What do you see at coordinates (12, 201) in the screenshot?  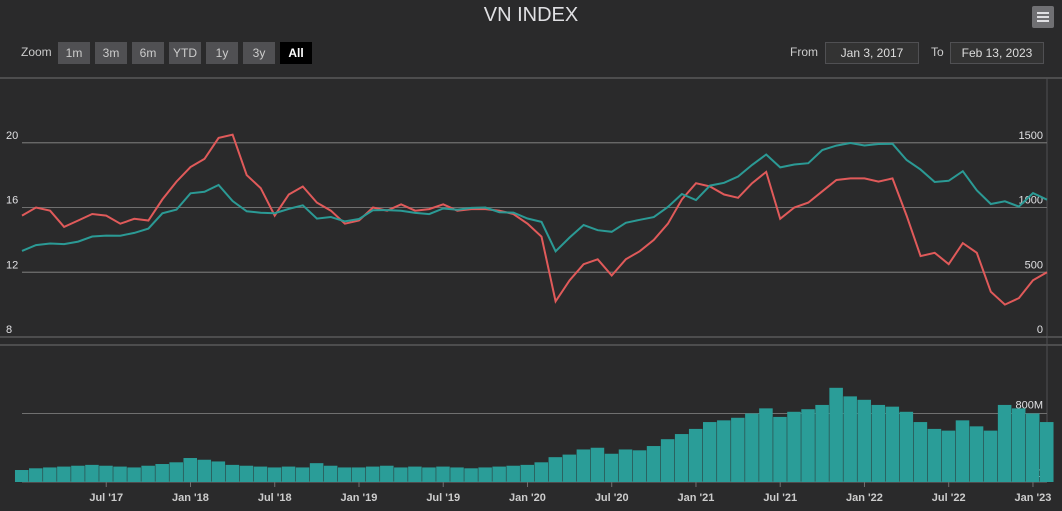 I see `y-tick-label: 16` at bounding box center [12, 201].